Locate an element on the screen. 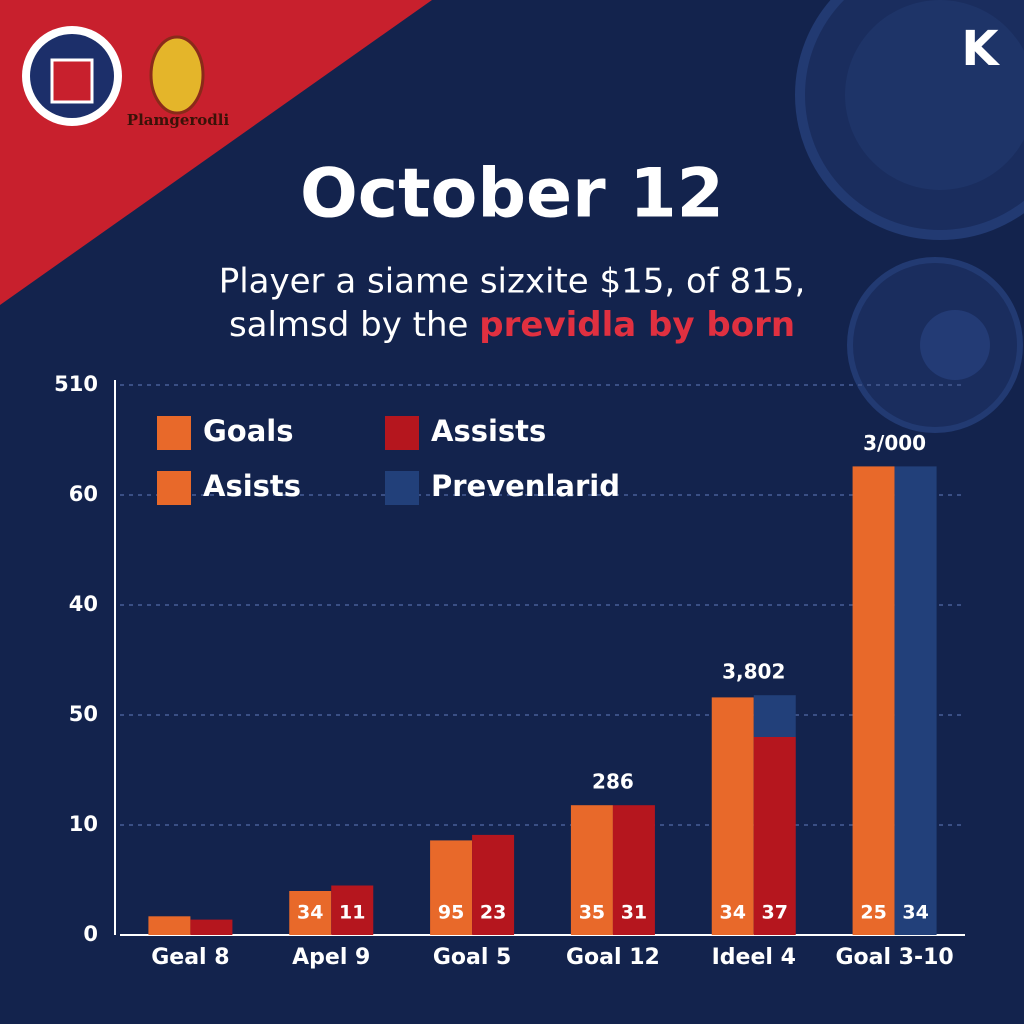 This screenshot has height=1024, width=1024. y-tick-label: 0 is located at coordinates (90, 934).